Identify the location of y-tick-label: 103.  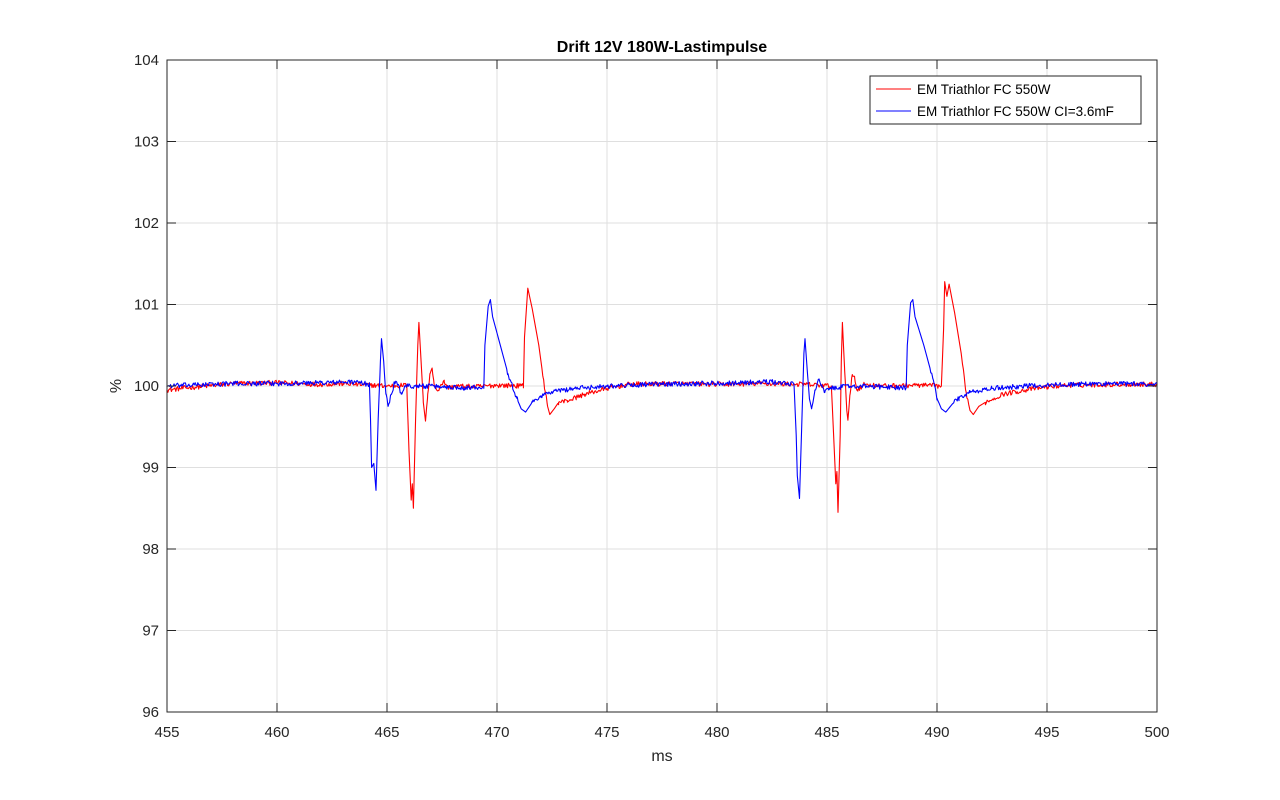
(146, 142).